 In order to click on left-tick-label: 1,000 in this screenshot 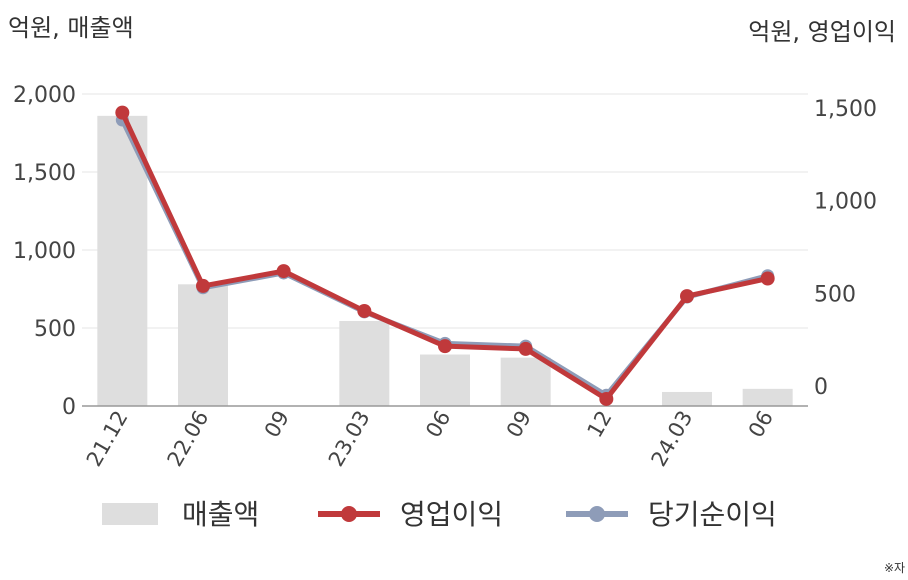, I will do `click(44, 251)`.